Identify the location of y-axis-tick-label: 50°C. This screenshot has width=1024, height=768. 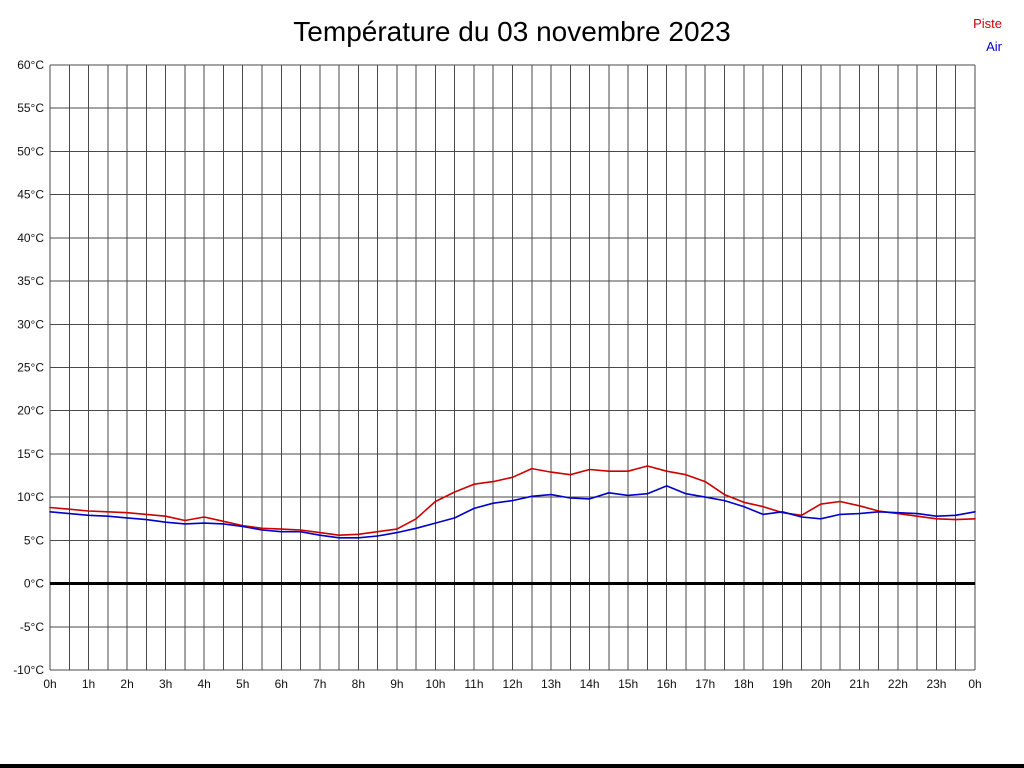
(30, 151).